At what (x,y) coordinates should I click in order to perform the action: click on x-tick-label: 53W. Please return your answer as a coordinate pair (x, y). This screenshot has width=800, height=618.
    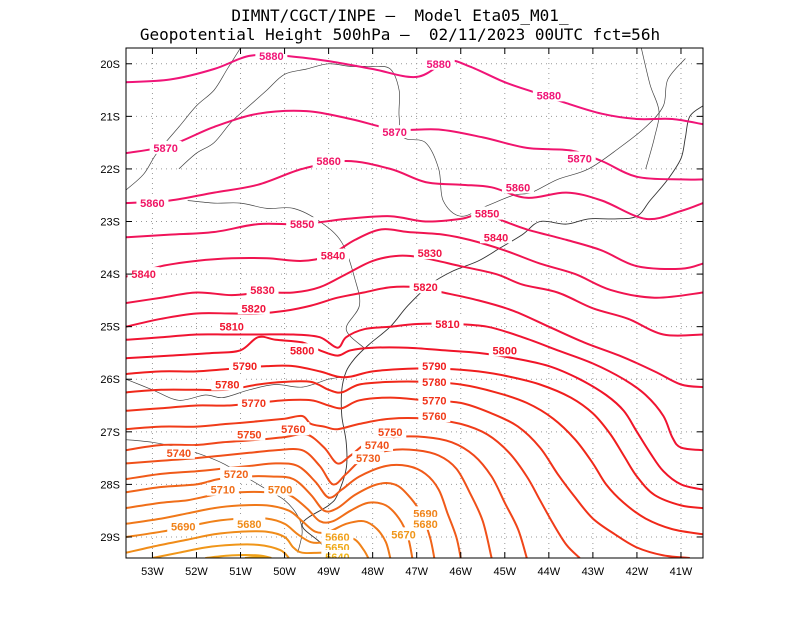
    Looking at the image, I should click on (152, 572).